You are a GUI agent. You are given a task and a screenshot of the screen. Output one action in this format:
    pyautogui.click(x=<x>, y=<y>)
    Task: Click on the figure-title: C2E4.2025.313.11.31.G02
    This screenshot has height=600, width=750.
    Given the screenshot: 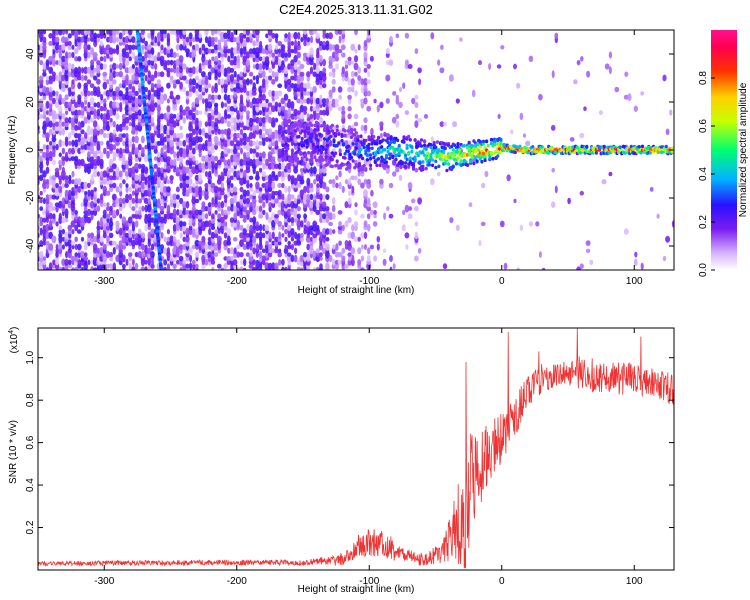 What is the action you would take?
    pyautogui.click(x=356, y=9)
    